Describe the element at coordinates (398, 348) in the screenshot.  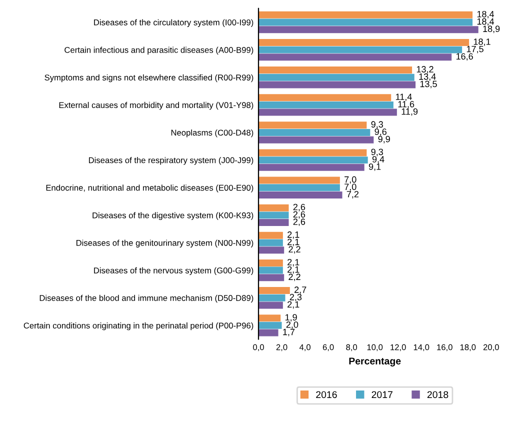
I see `x-tick-label: 12,0` at that location.